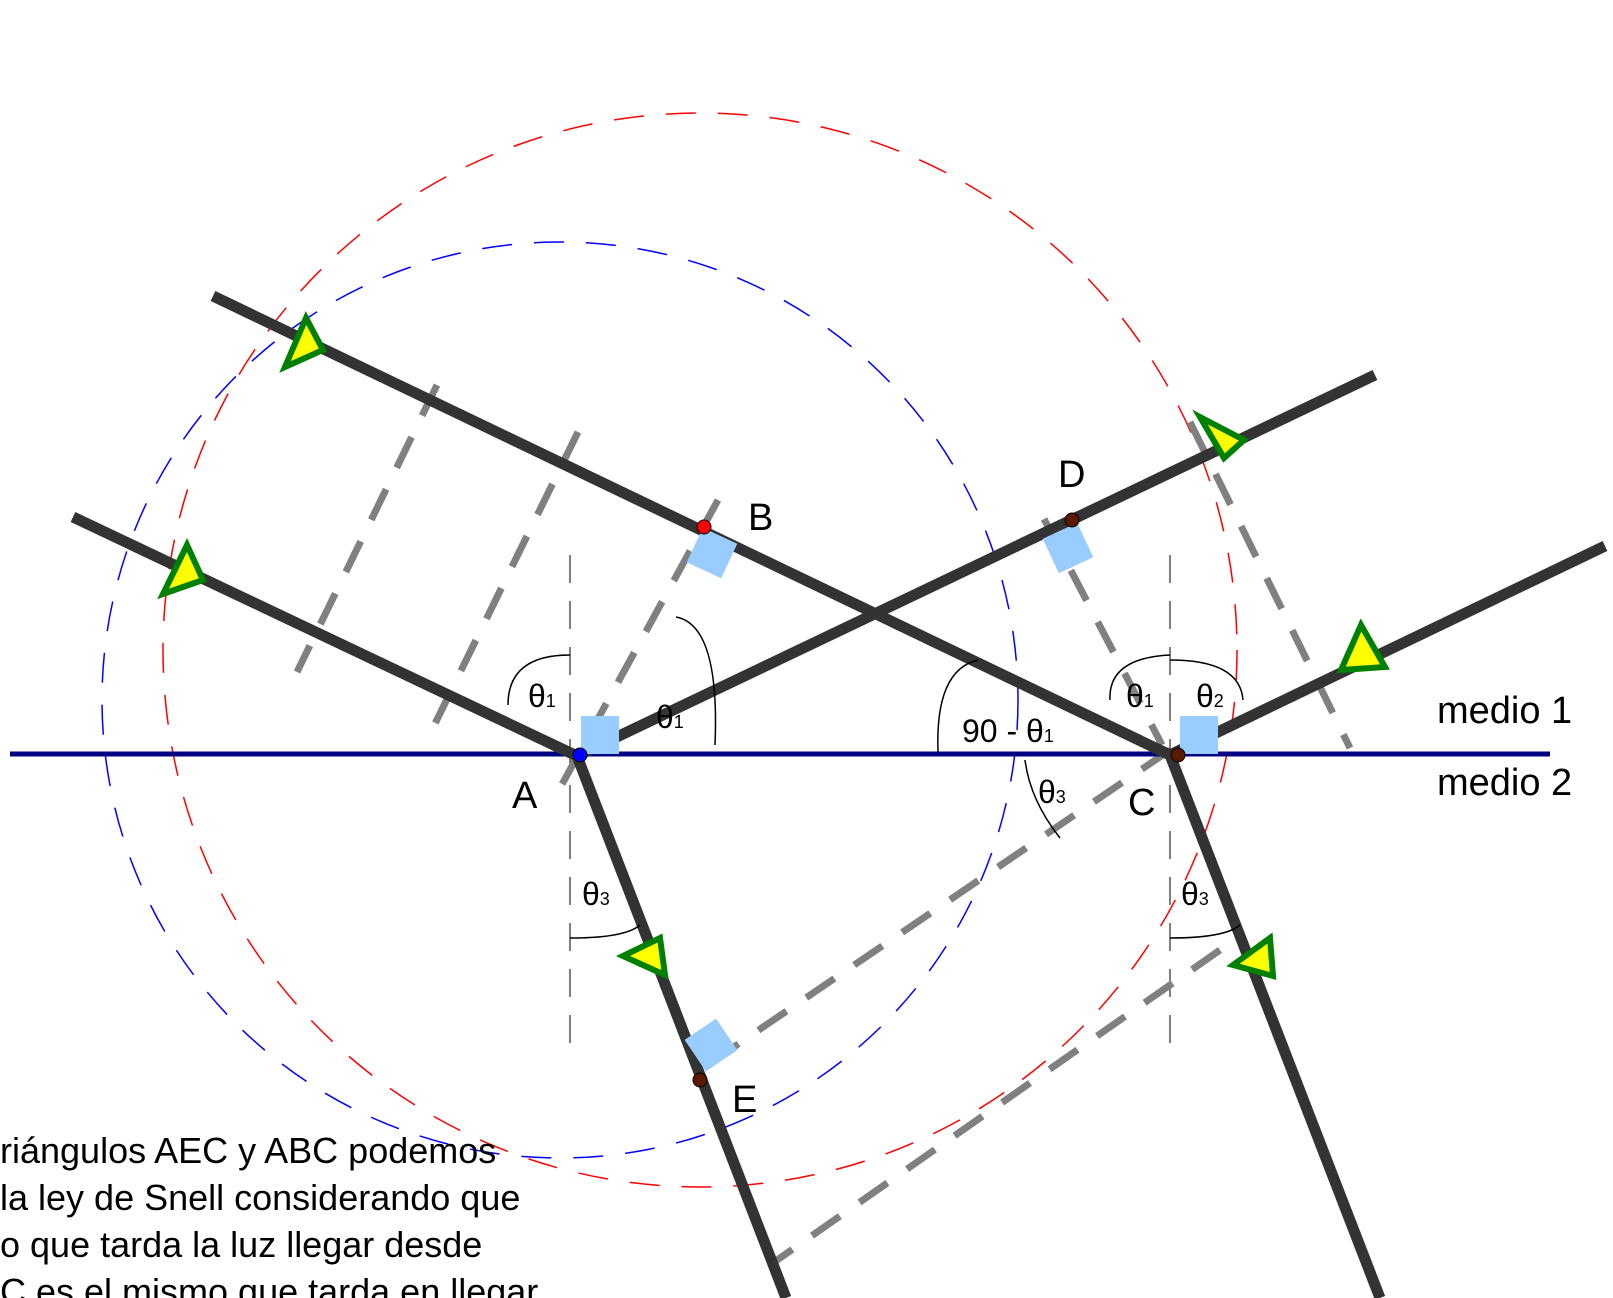  I want to click on right-angle-marker-e, so click(711, 1045).